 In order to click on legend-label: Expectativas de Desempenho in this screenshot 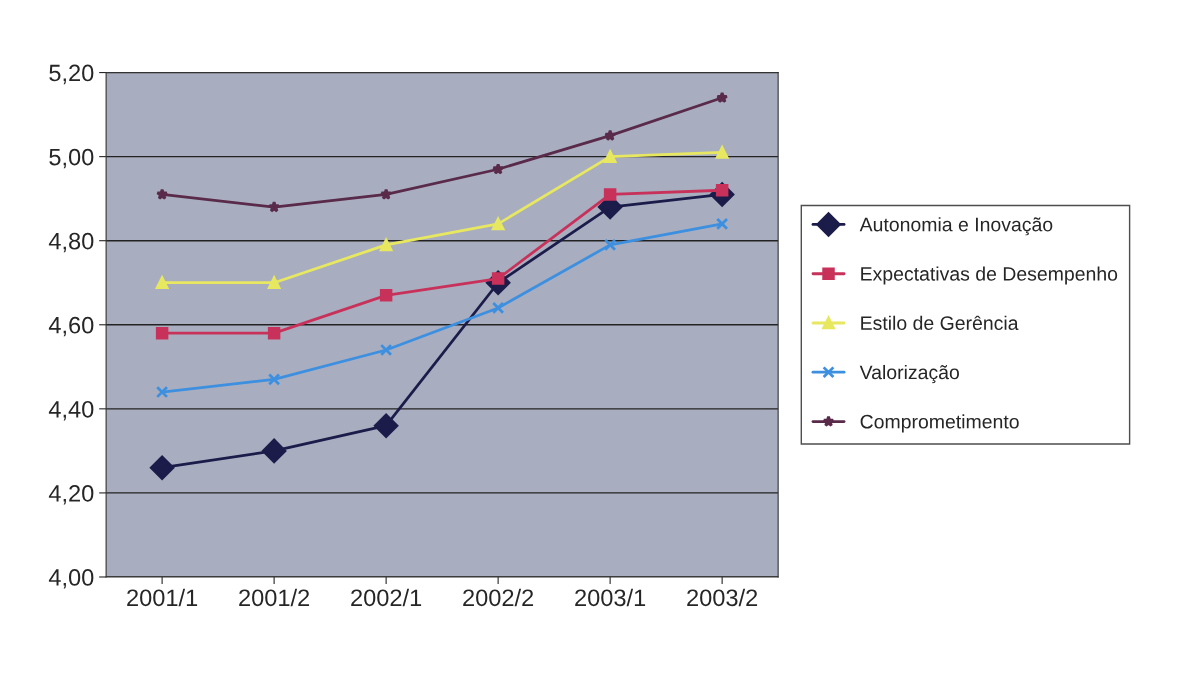, I will do `click(989, 275)`.